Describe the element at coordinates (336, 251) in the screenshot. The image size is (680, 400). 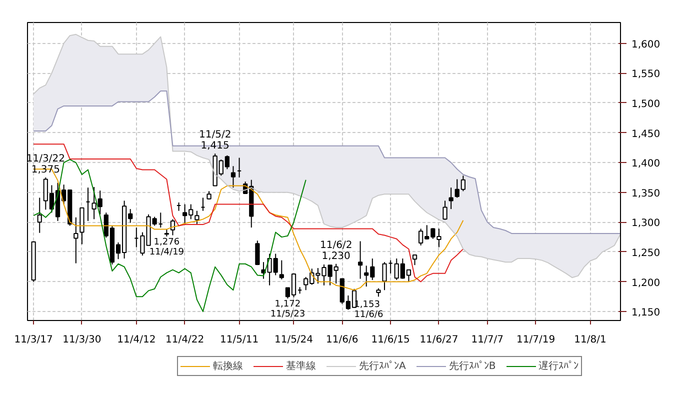
I see `annotation: 11/6/2 1,230` at that location.